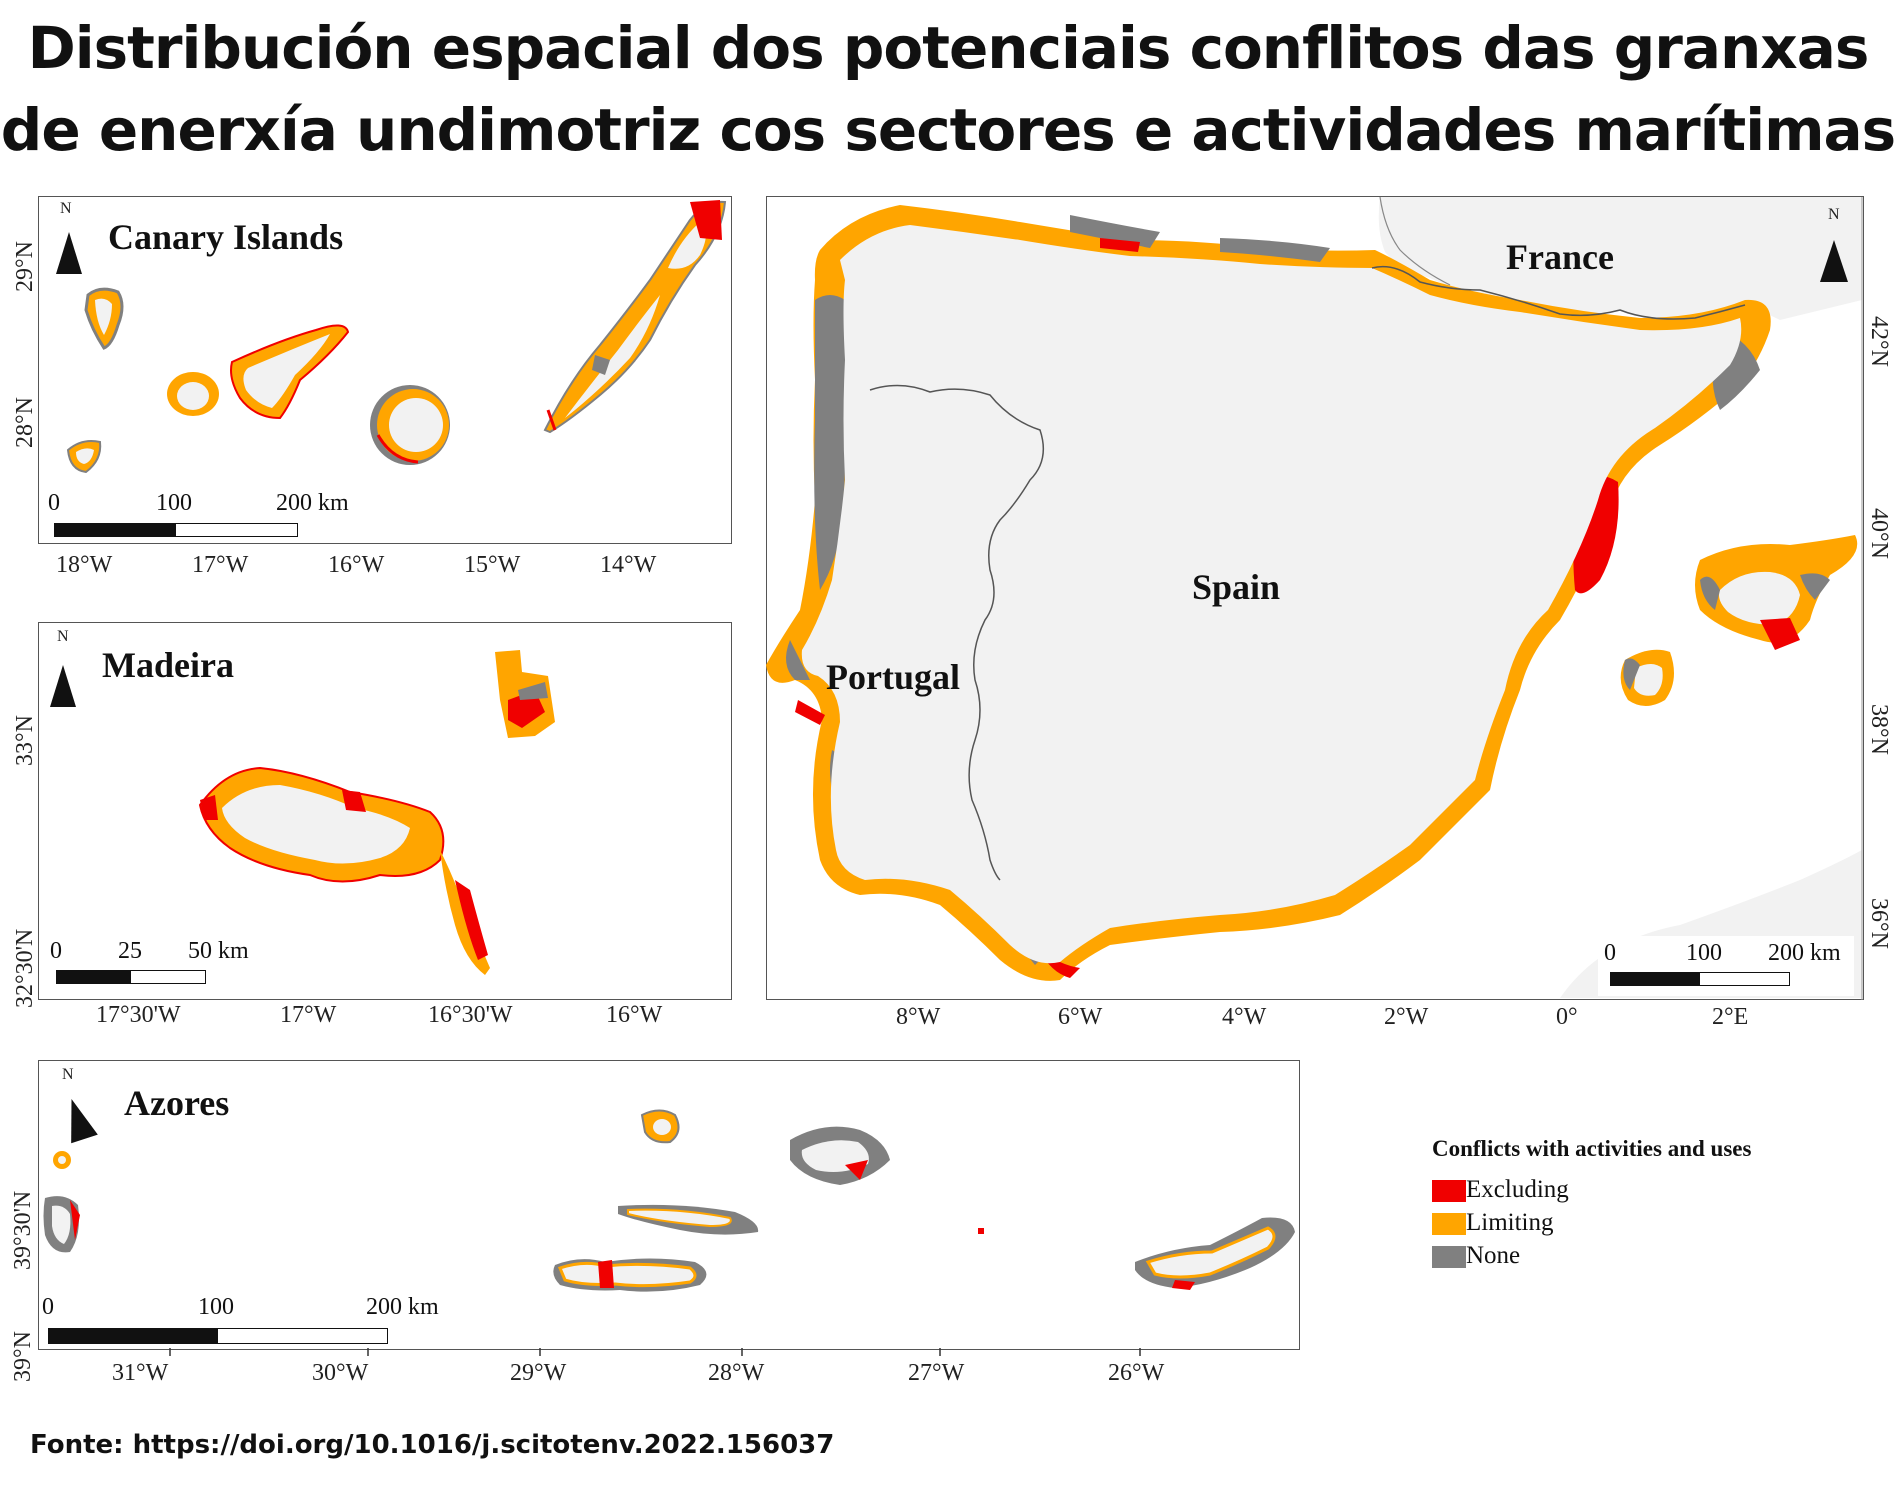 This screenshot has width=1896, height=1500. What do you see at coordinates (140, 1373) in the screenshot?
I see `azores-lon-tick: 31°W` at bounding box center [140, 1373].